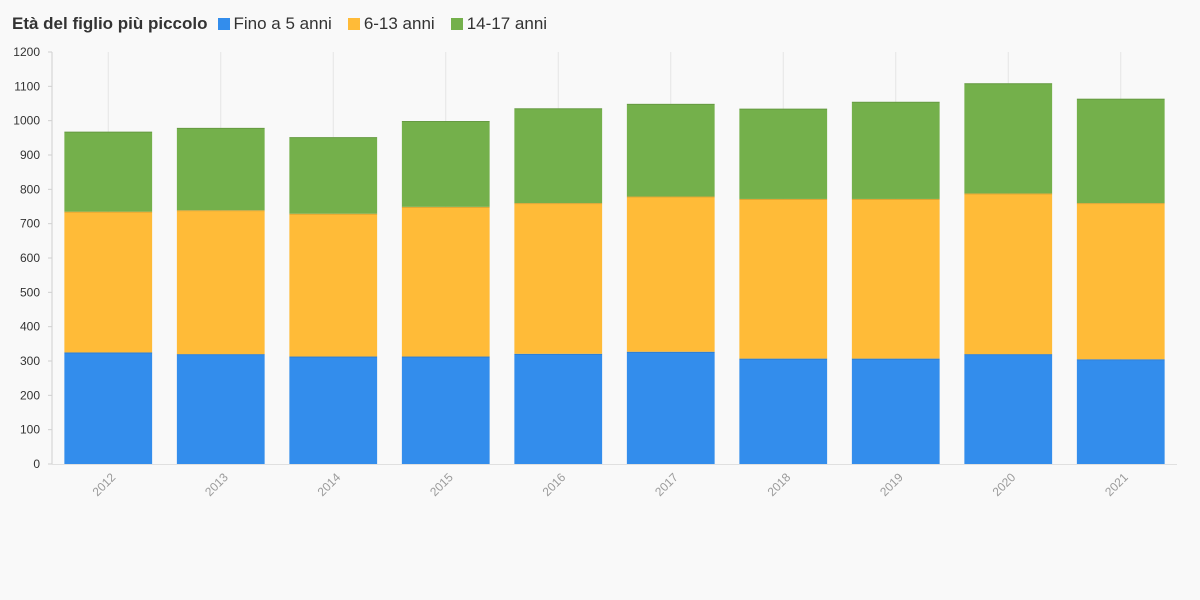 The width and height of the screenshot is (1200, 600). I want to click on x-tick-label-2018: 2018, so click(779, 484).